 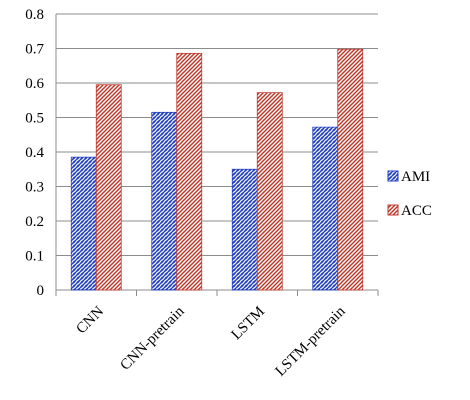 What do you see at coordinates (350, 169) in the screenshot?
I see `bar-acc-lstm-pretrain` at bounding box center [350, 169].